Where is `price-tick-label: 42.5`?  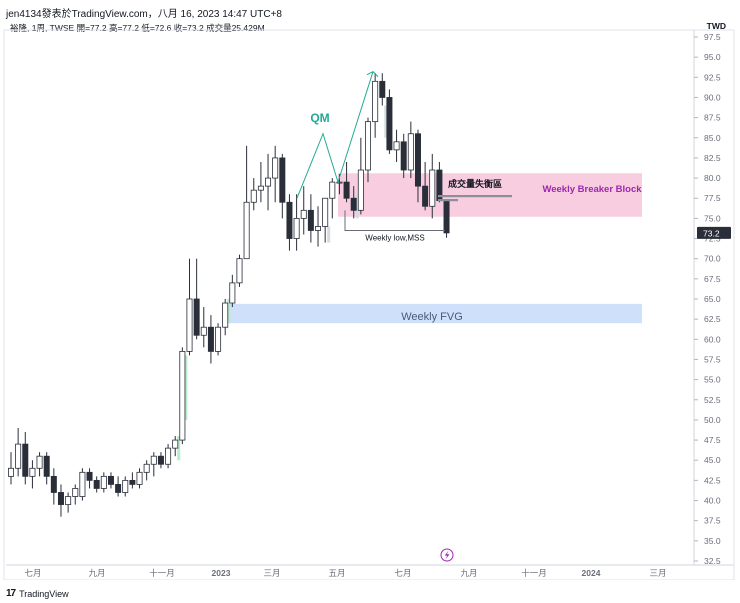 price-tick-label: 42.5 is located at coordinates (712, 480).